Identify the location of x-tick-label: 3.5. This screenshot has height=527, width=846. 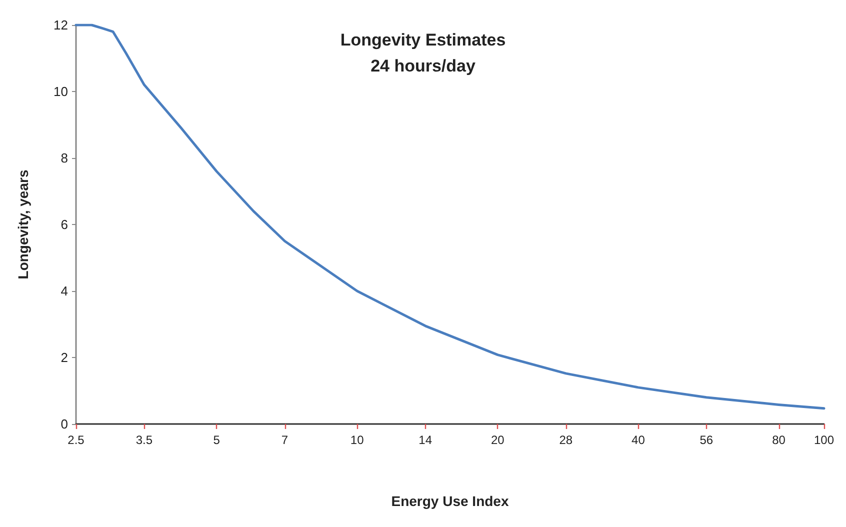
(144, 440).